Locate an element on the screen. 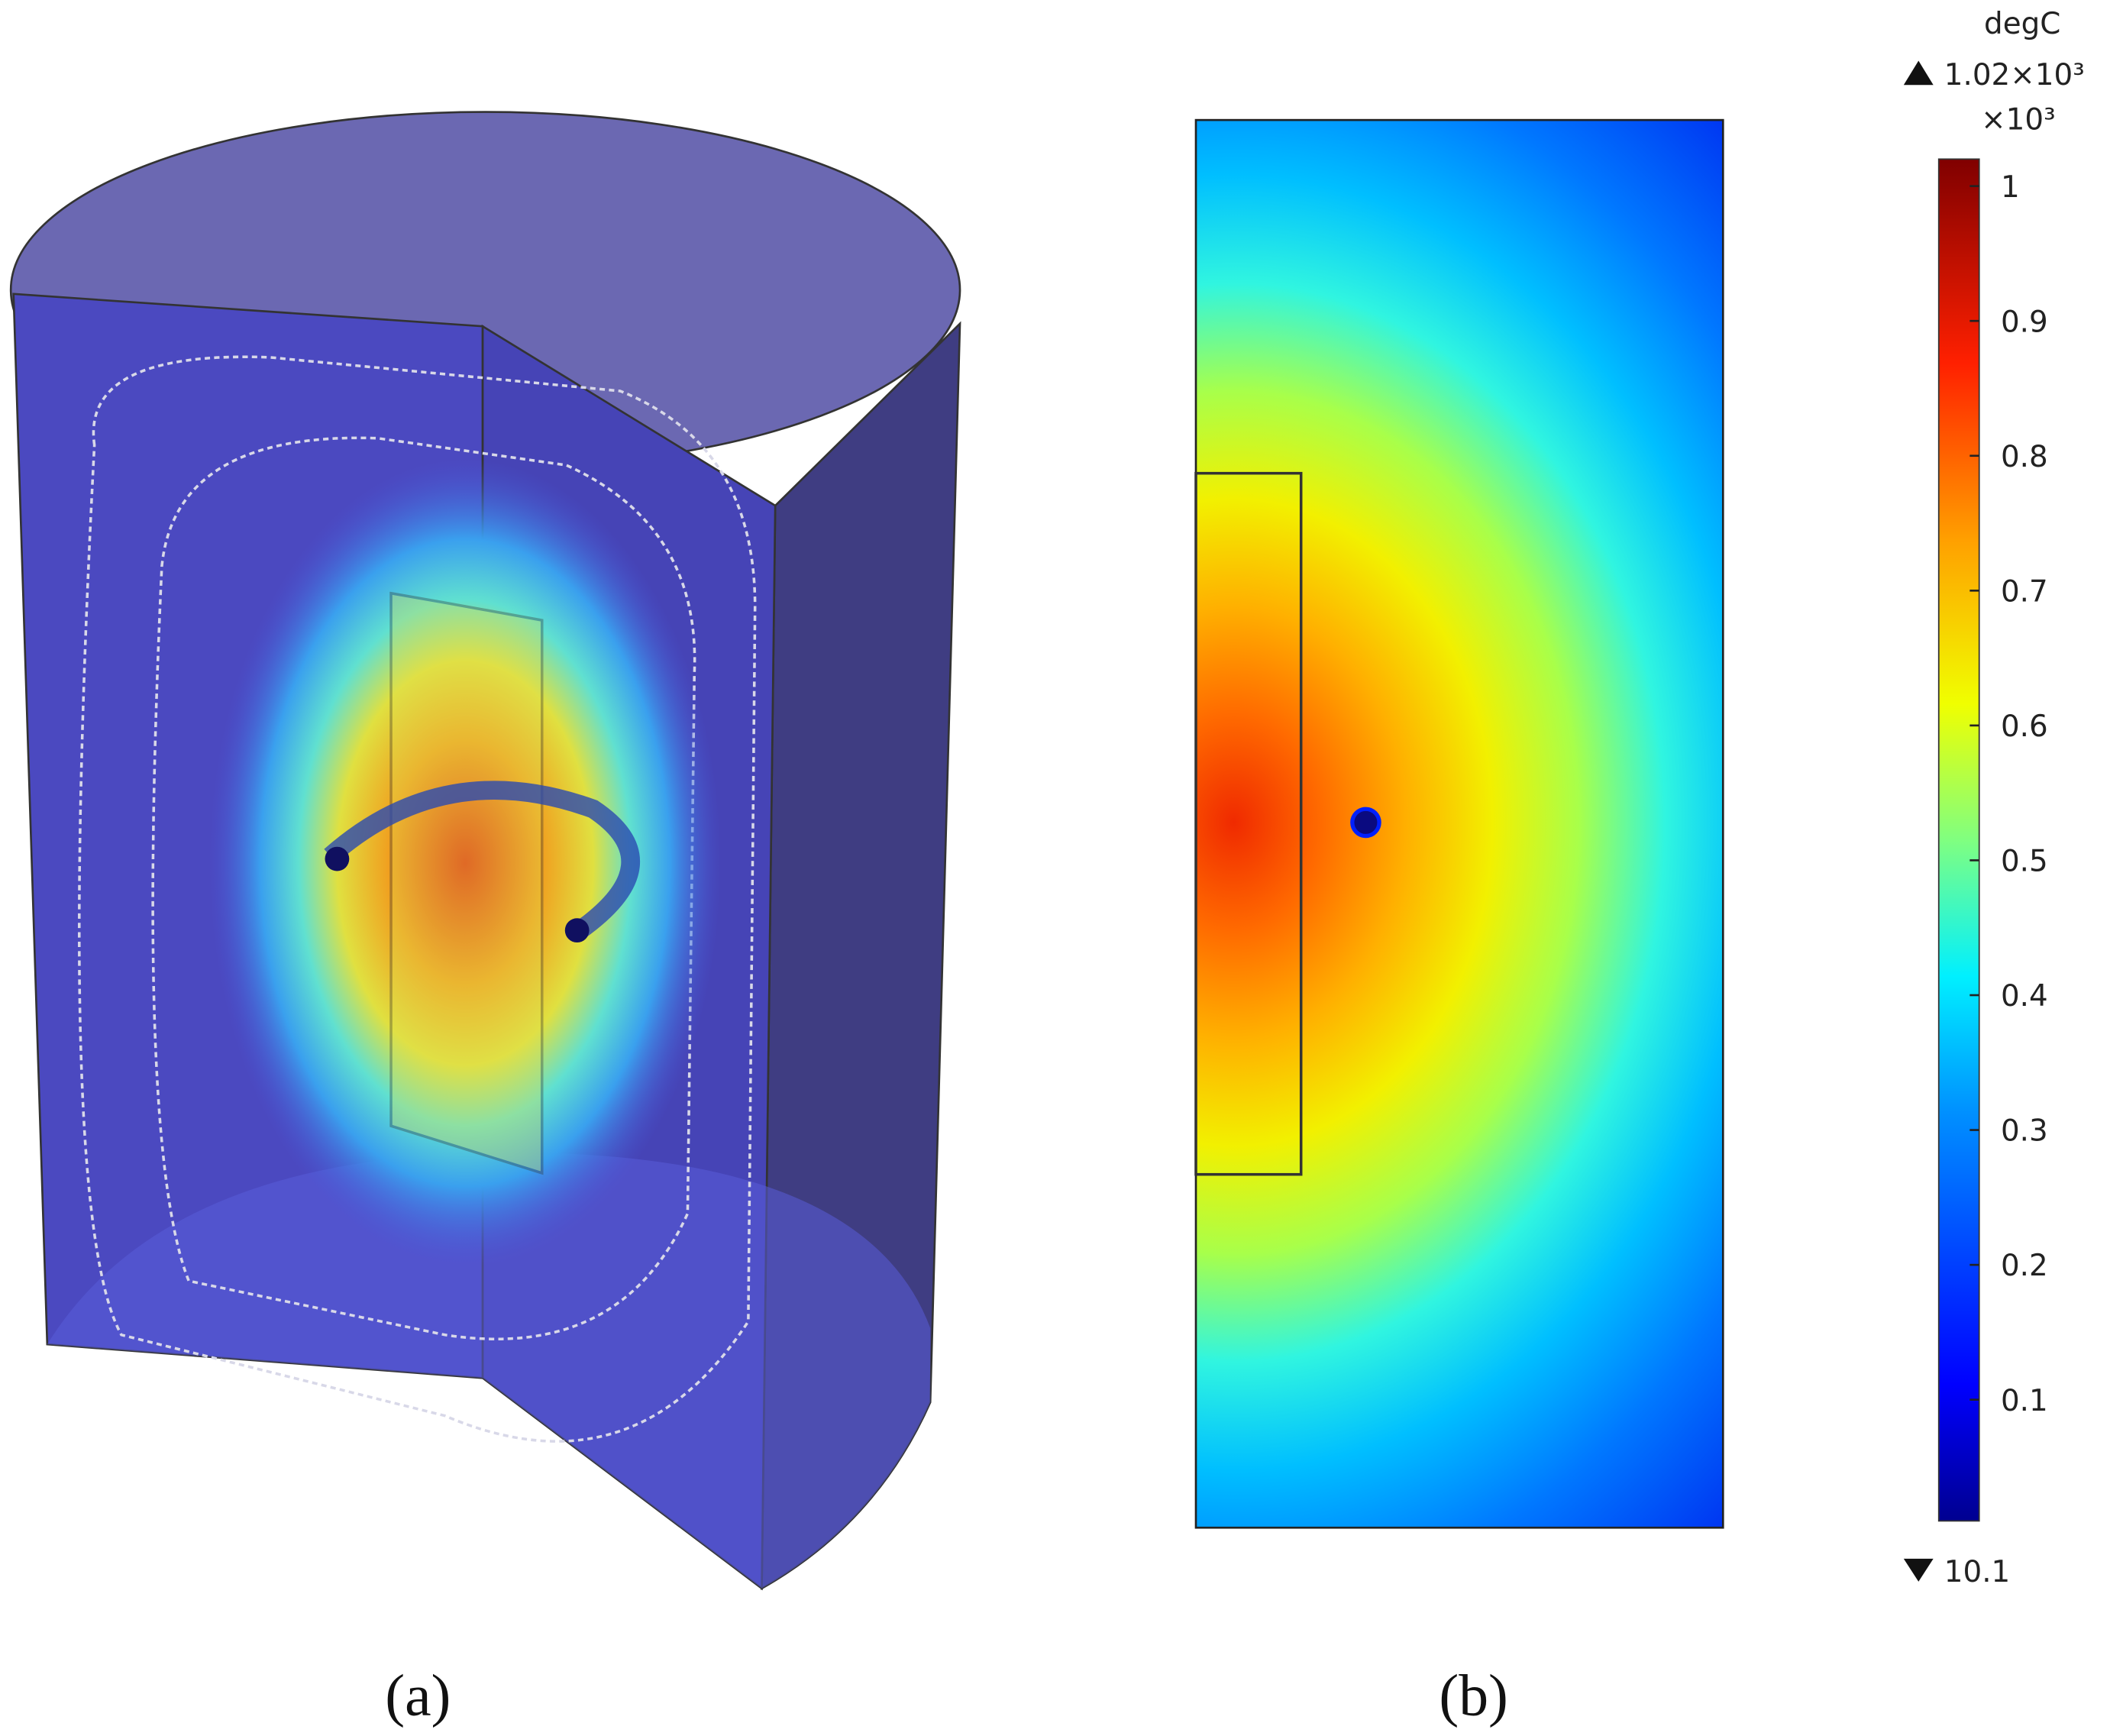 This screenshot has height=1736, width=2110. min-marker is located at coordinates (1918, 1570).